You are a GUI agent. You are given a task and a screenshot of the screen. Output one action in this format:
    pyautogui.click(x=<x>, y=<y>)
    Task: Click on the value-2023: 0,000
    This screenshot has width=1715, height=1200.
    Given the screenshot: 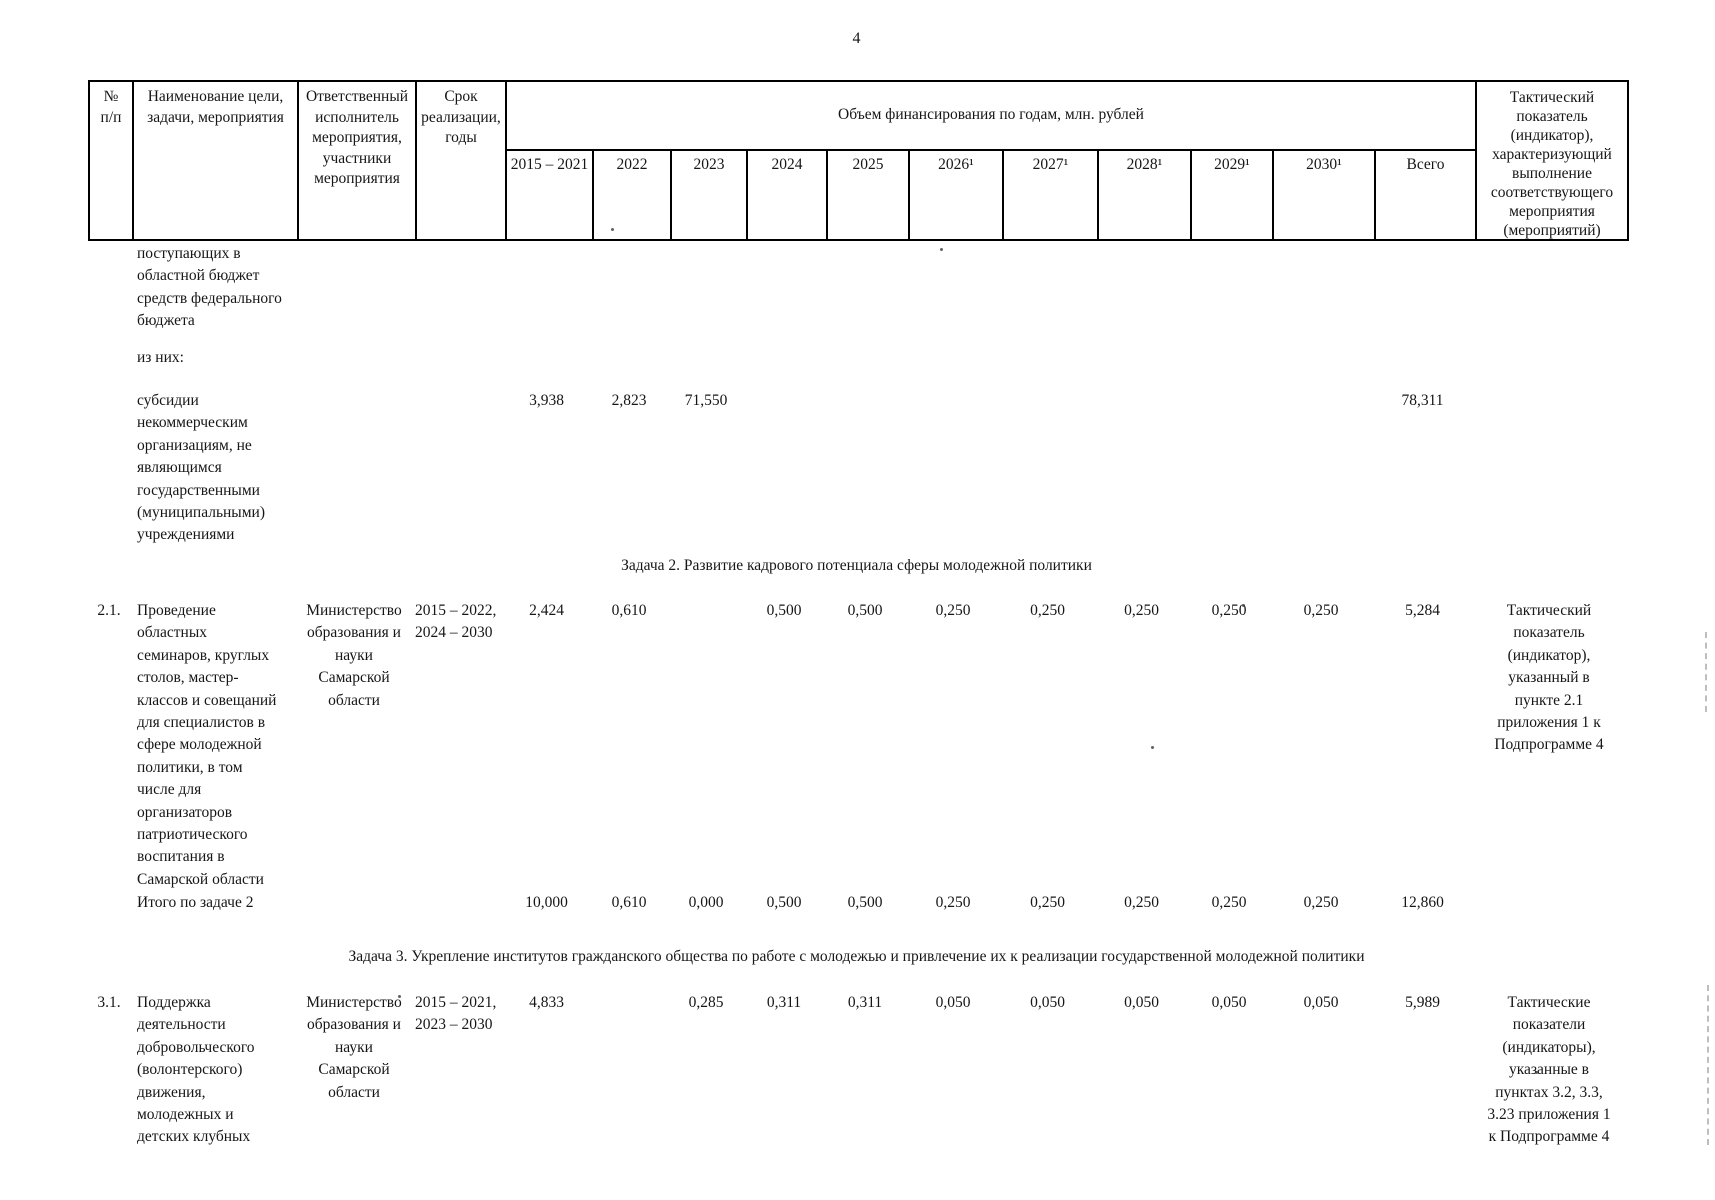 What is the action you would take?
    pyautogui.click(x=706, y=902)
    